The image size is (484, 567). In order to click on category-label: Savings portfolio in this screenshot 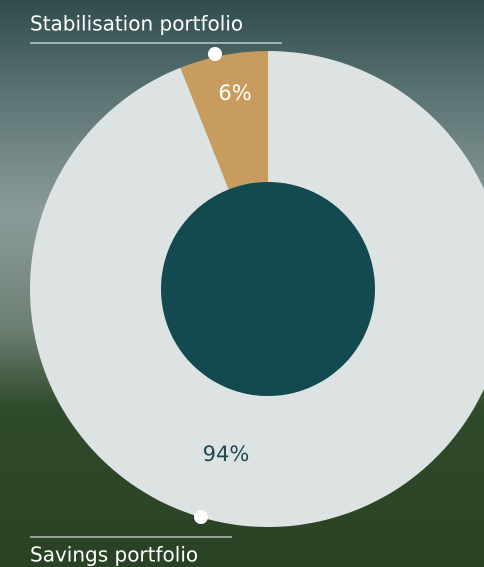, I will do `click(114, 555)`.